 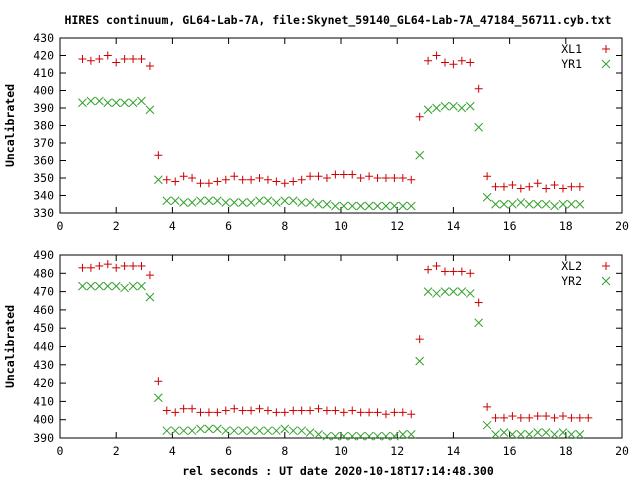 What do you see at coordinates (43, 365) in the screenshot?
I see `y-tick-label: 430` at bounding box center [43, 365].